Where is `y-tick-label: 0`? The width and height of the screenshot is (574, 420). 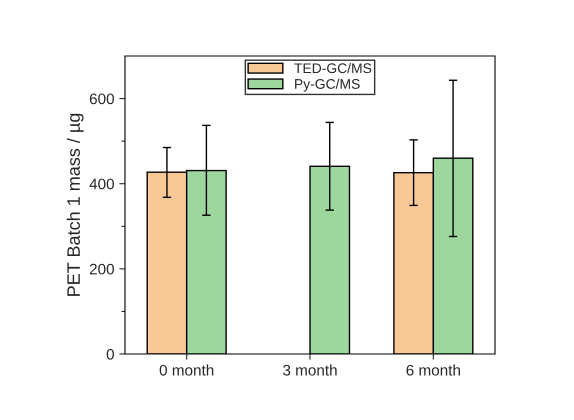 y-tick-label: 0 is located at coordinates (110, 354).